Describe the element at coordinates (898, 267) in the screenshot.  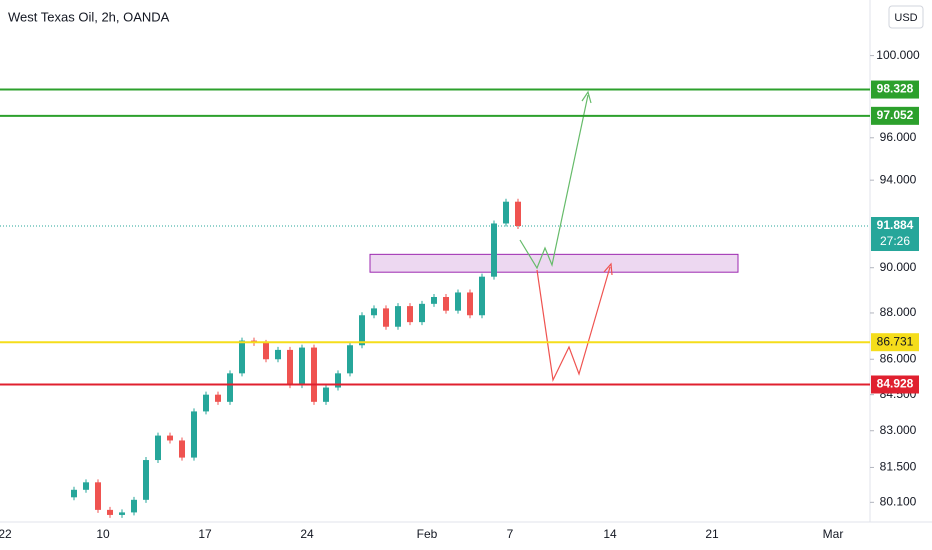
I see `y-tick-label: 90.000` at that location.